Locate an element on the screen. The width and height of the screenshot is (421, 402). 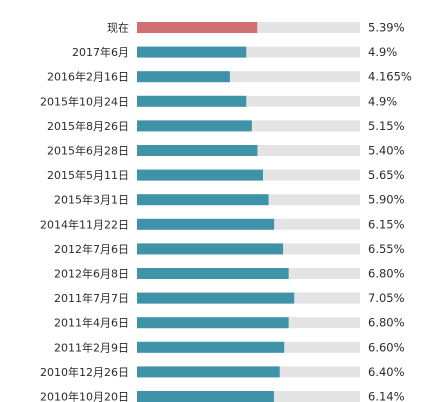
category-label: 2011年2月9日 is located at coordinates (91, 347).